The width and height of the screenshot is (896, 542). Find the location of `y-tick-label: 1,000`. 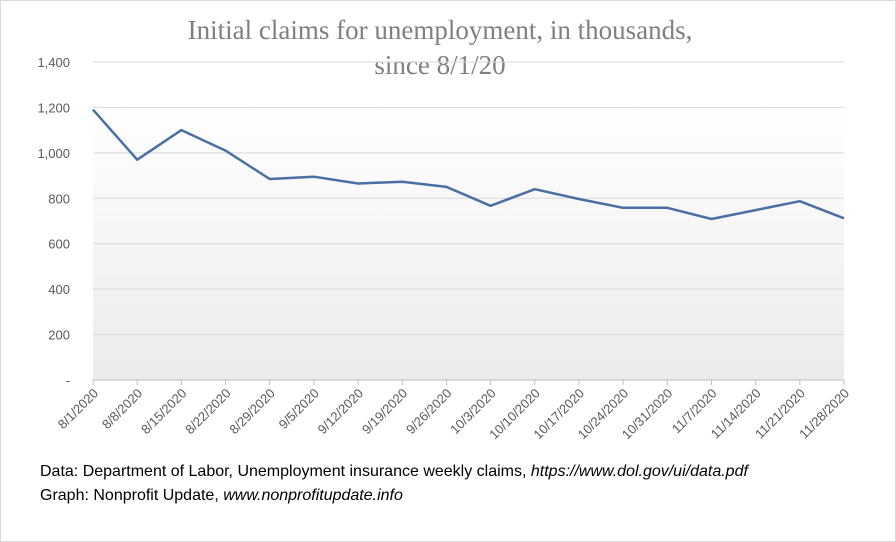

y-tick-label: 1,000 is located at coordinates (53, 153).